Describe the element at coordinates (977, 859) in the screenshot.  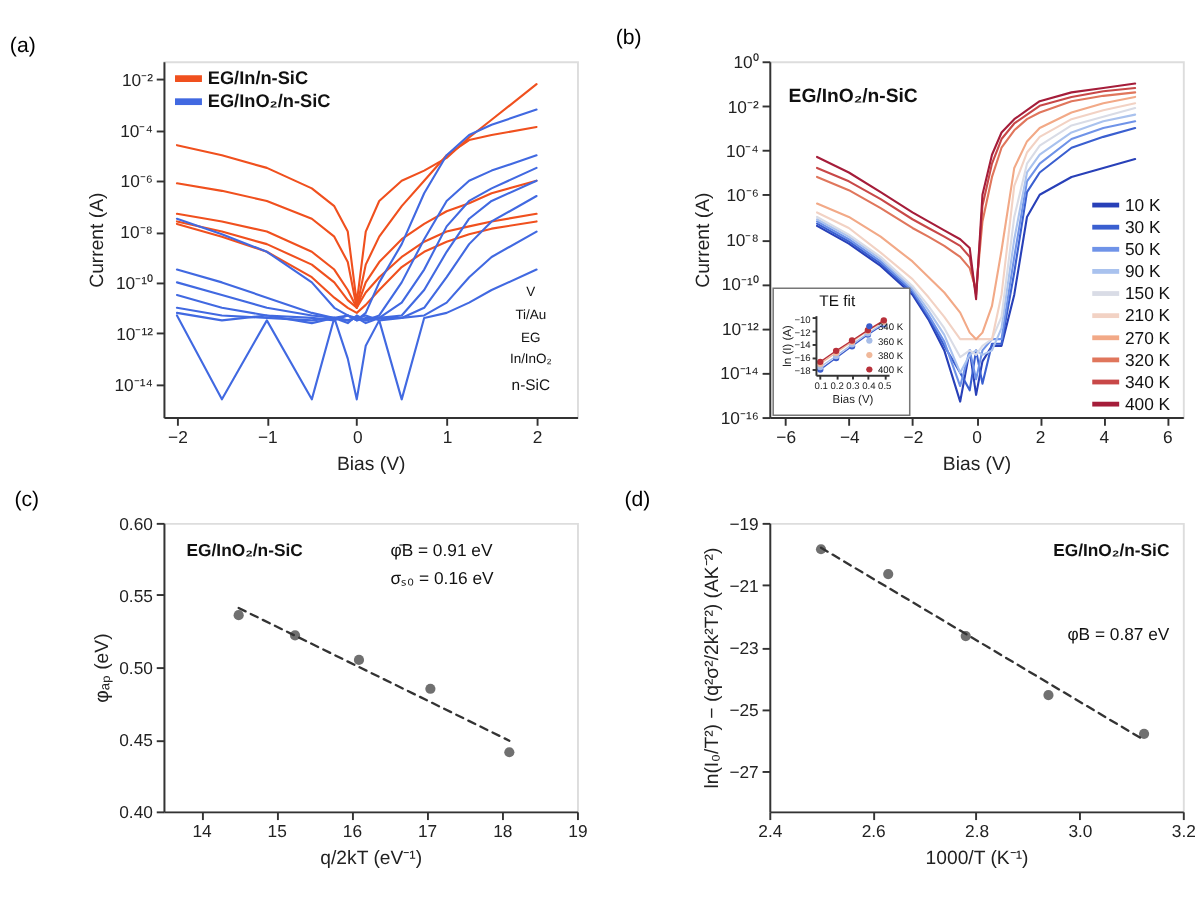
I see `x-axis-title: 1000/T (K⁻¹)` at that location.